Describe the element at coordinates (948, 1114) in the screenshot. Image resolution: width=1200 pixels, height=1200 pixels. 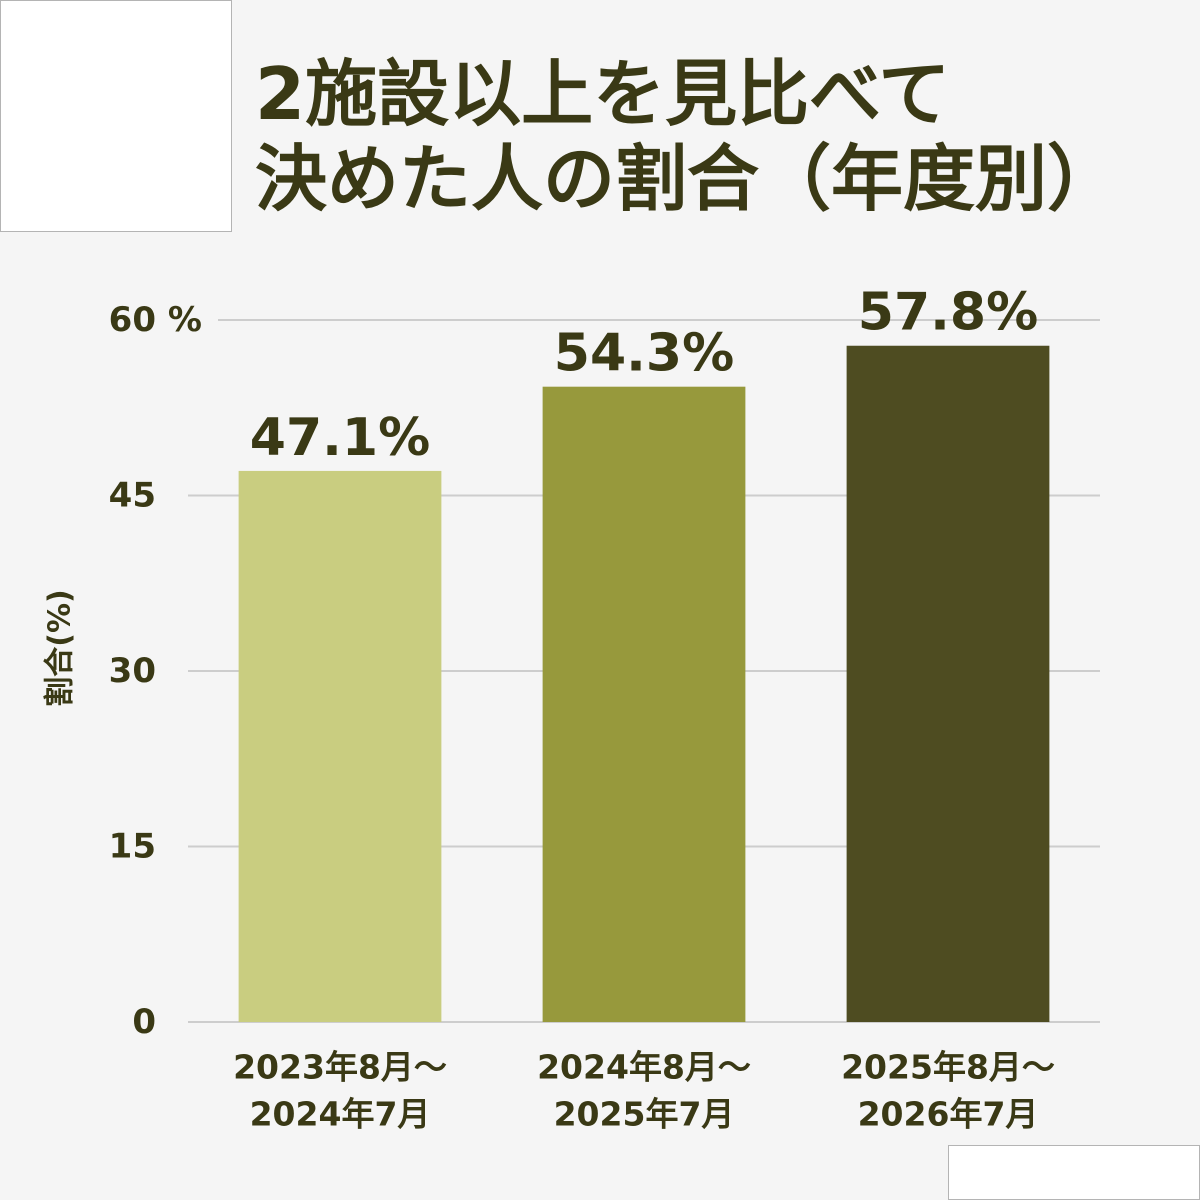
I see `x-tick-label: 2026年7月` at that location.